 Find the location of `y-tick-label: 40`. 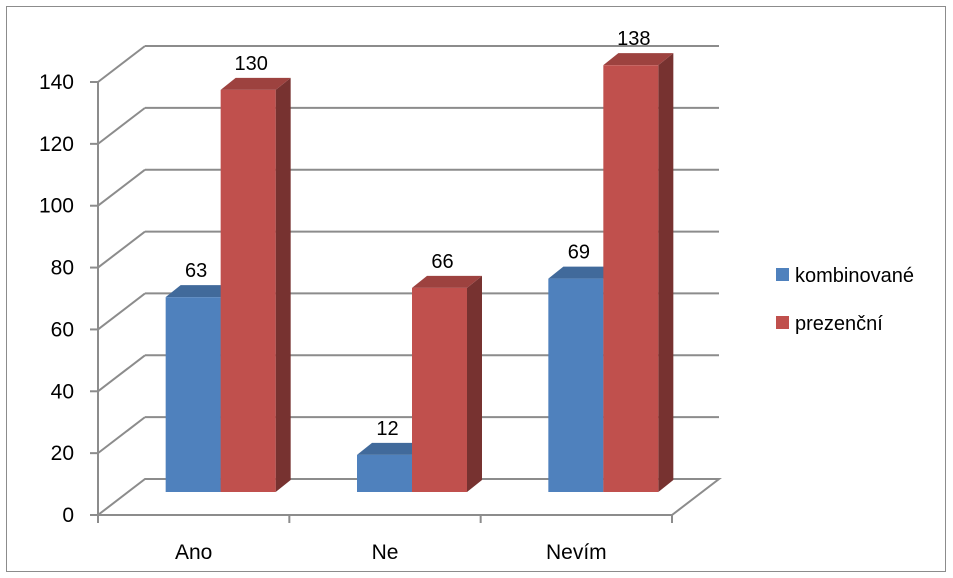

y-tick-label: 40 is located at coordinates (62, 391).